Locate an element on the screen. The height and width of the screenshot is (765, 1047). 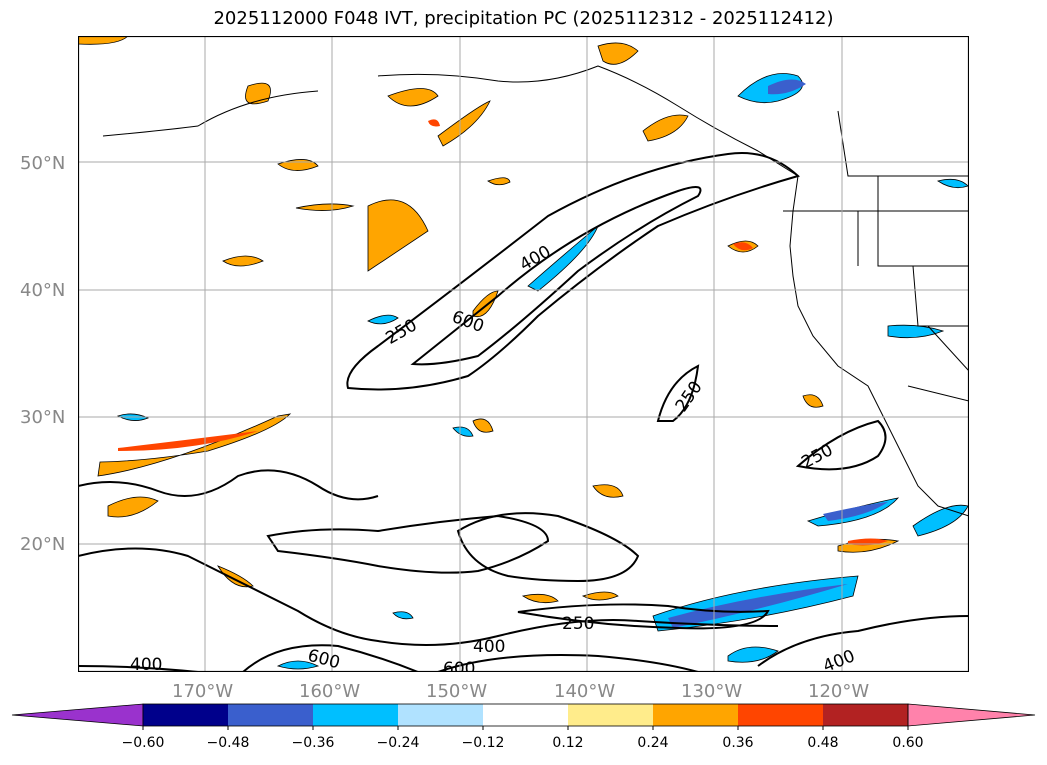
colorbar-extend-low is located at coordinates (77, 715).